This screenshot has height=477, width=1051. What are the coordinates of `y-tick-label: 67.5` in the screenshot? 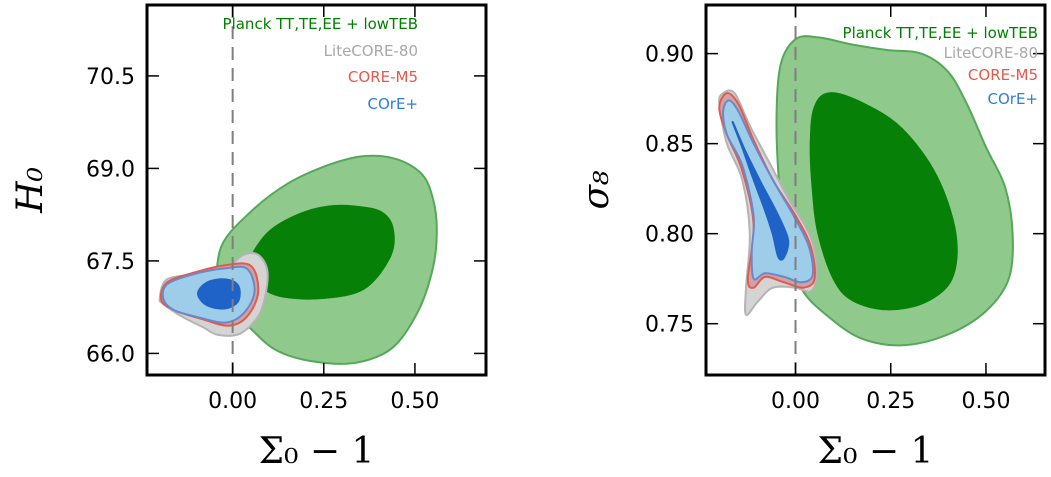 It's located at (110, 262).